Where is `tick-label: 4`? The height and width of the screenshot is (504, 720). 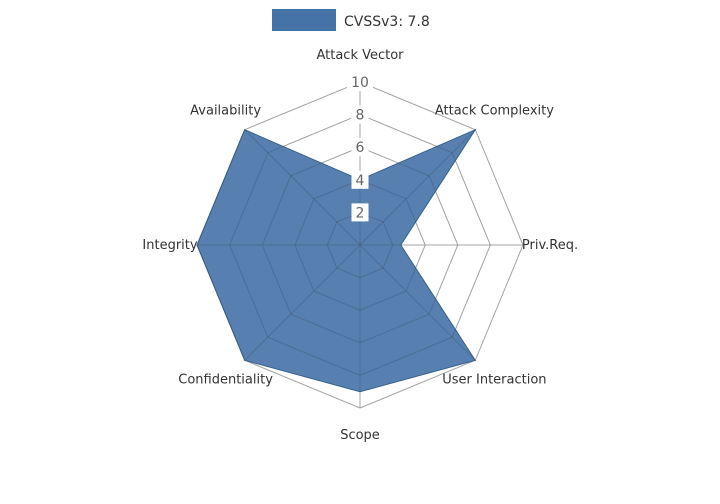
tick-label: 4 is located at coordinates (360, 181).